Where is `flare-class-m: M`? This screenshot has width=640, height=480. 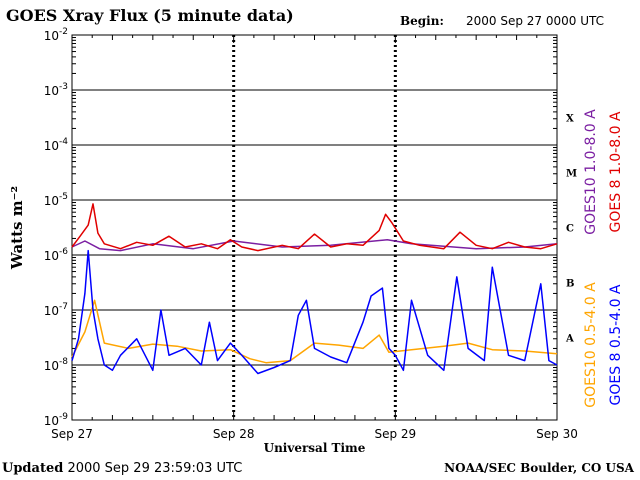
flare-class-m: M is located at coordinates (571, 174).